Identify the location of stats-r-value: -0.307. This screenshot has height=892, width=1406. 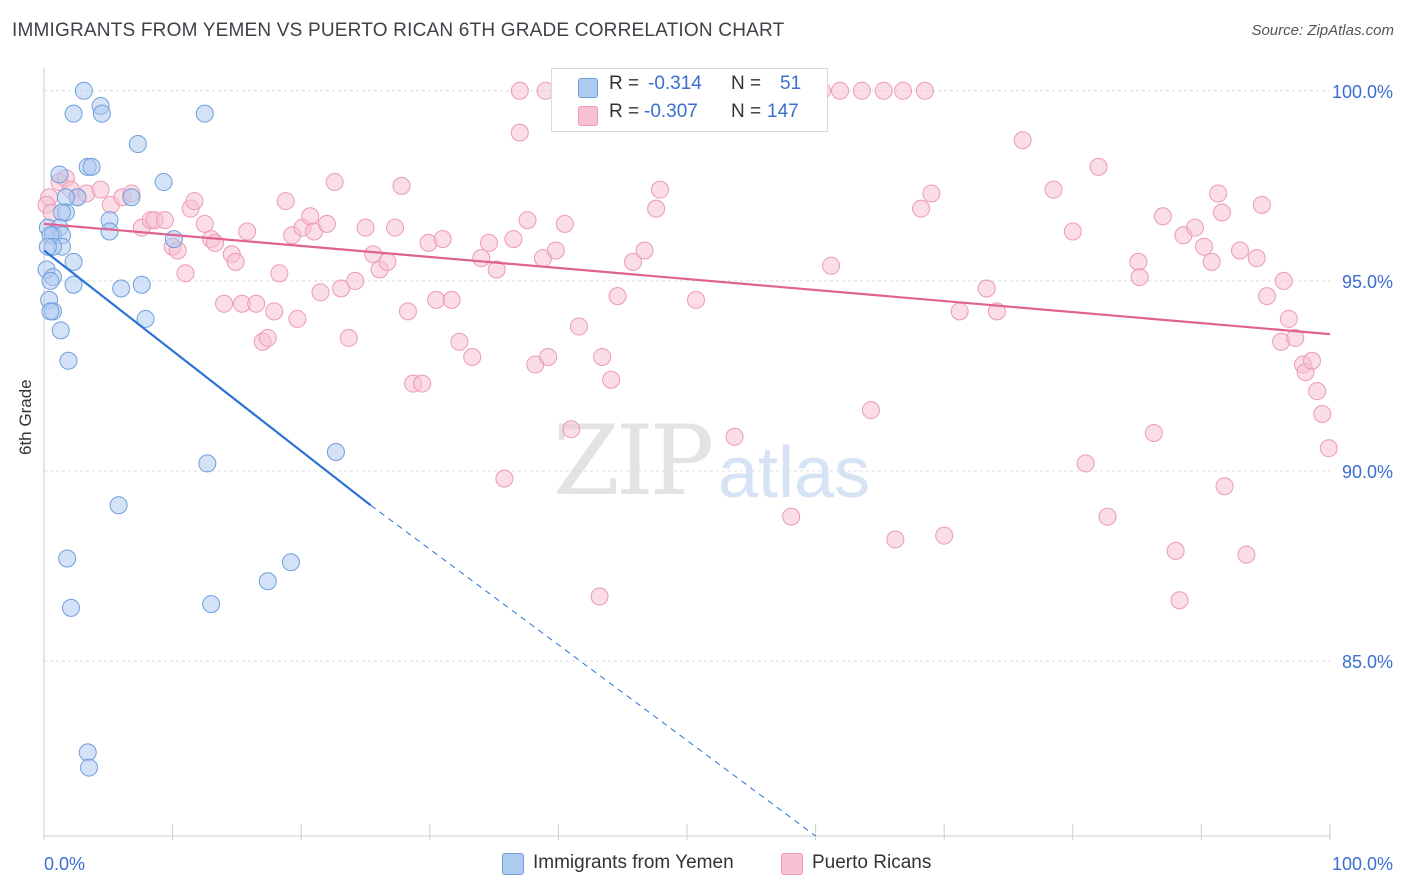
(671, 111).